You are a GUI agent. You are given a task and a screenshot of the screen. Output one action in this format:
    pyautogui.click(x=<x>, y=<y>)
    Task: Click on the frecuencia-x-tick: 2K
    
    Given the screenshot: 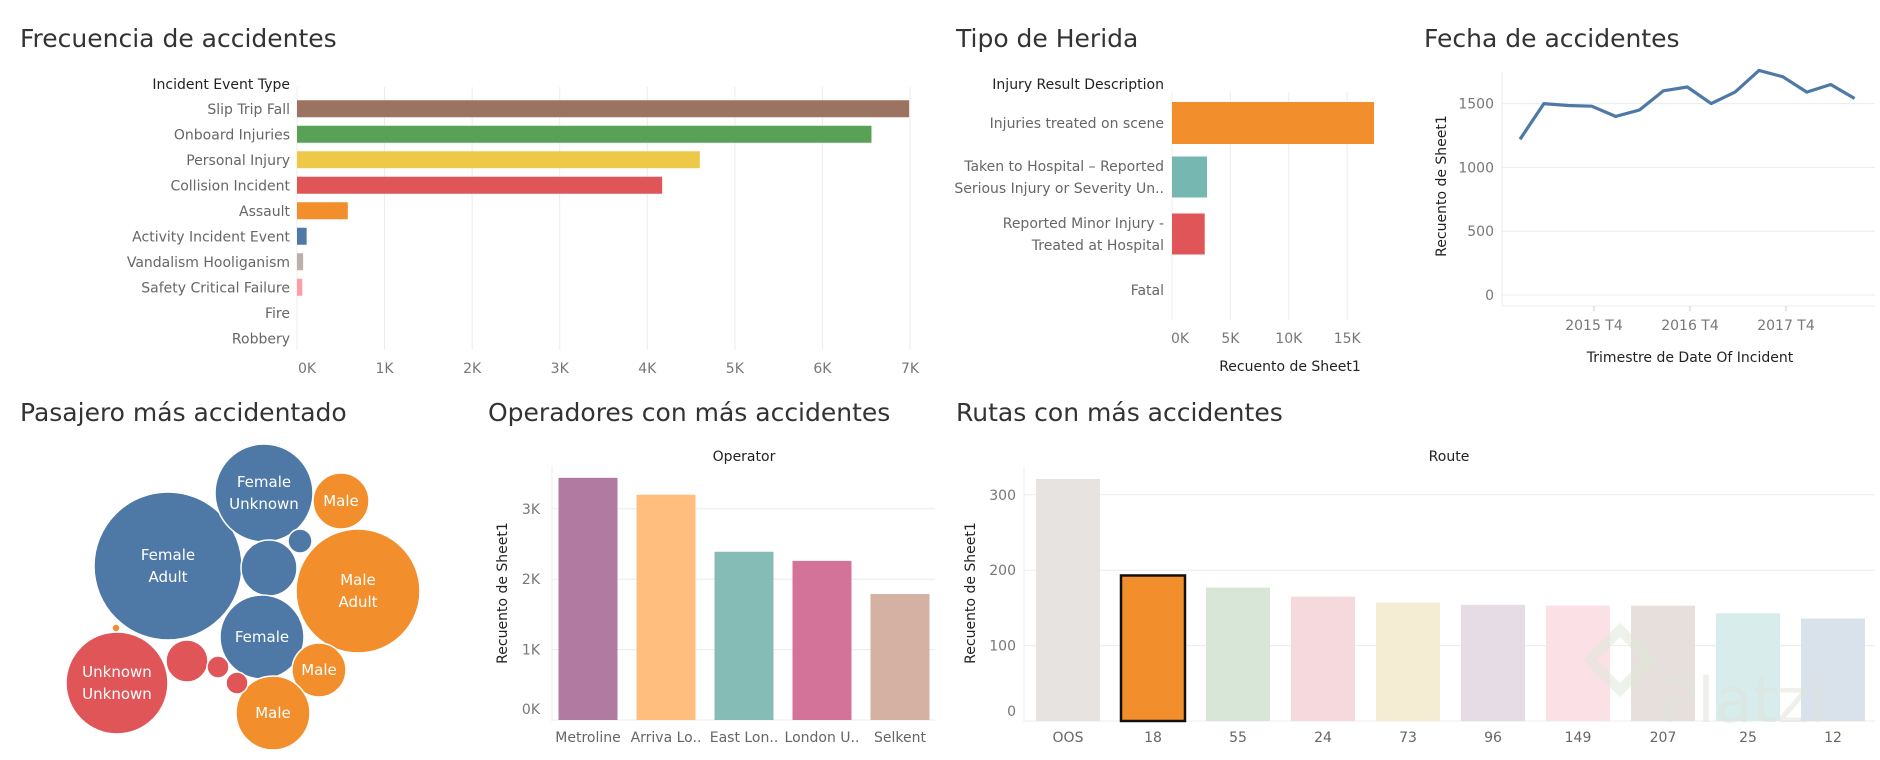 What is the action you would take?
    pyautogui.click(x=472, y=369)
    